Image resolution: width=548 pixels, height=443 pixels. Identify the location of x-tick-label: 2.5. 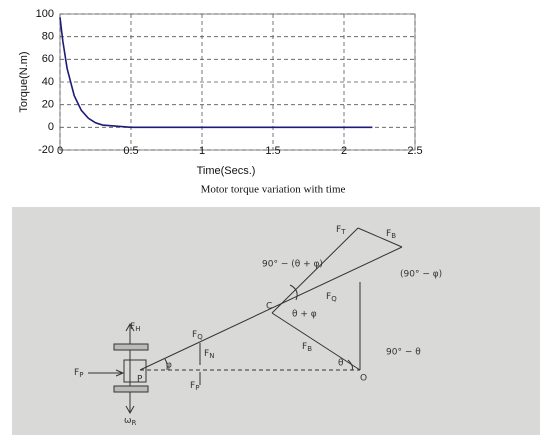
(414, 151).